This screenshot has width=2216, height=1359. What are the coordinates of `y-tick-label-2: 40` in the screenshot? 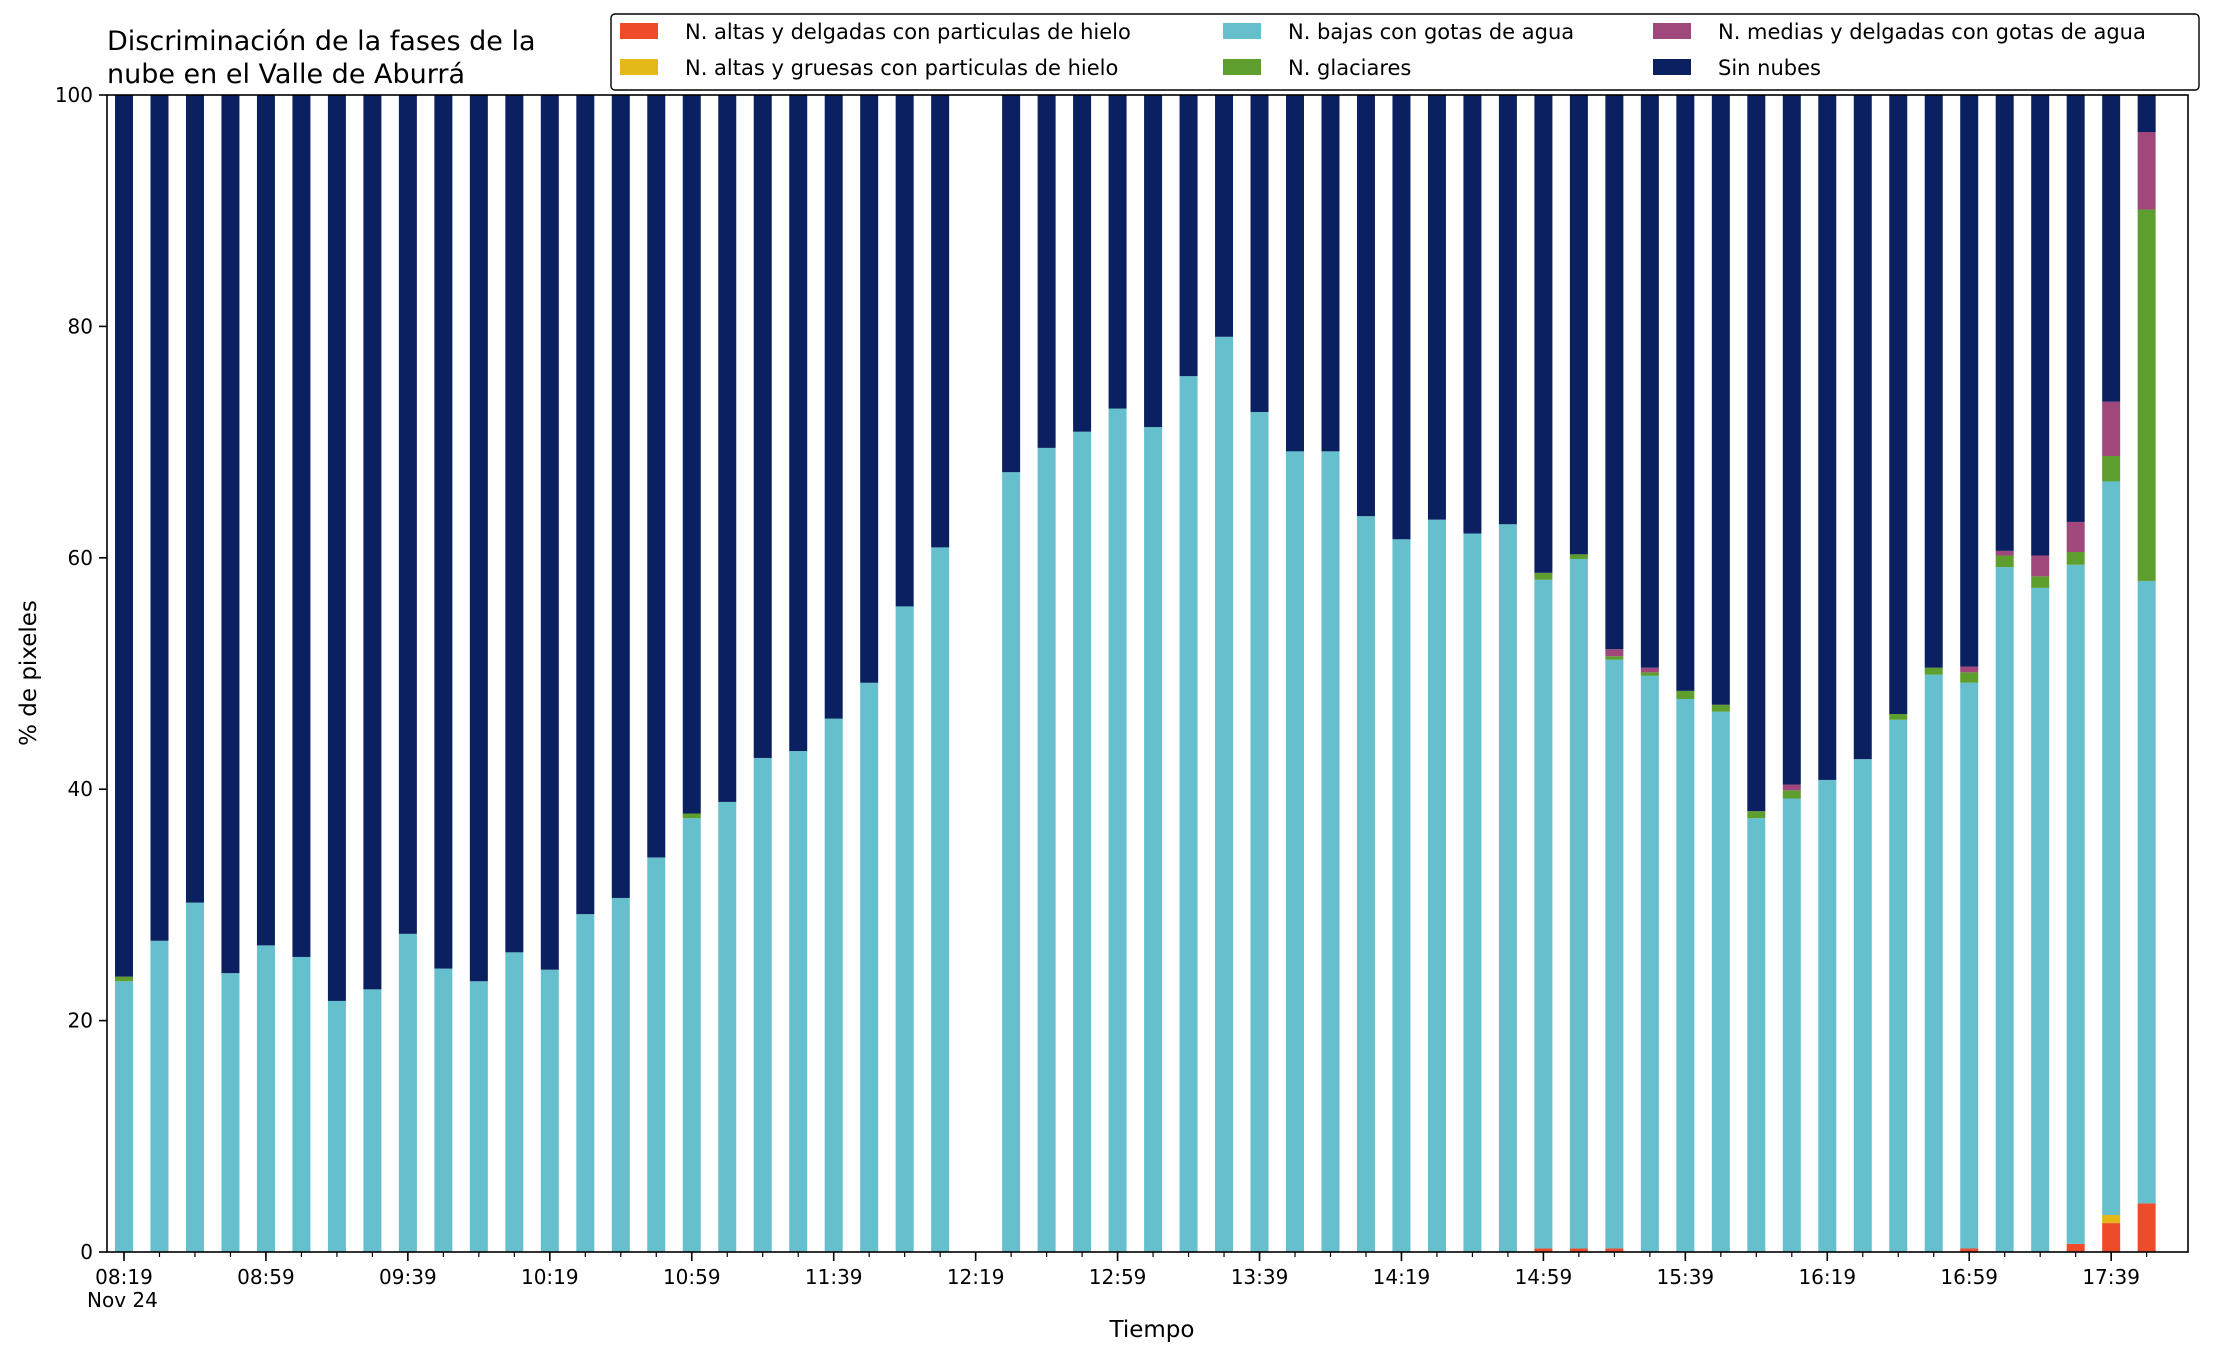 It's located at (80, 789).